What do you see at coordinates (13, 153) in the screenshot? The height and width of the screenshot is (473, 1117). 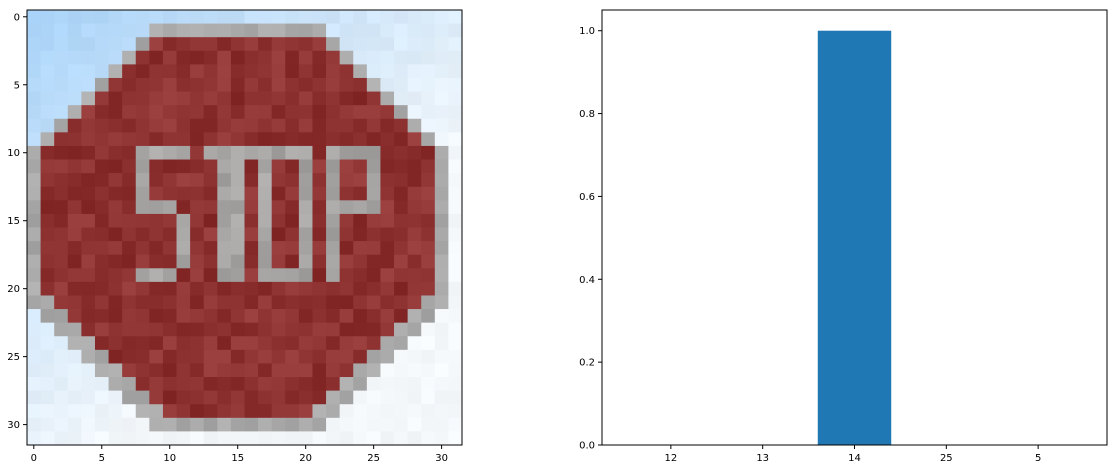 I see `image-y-tick-label: 10` at bounding box center [13, 153].